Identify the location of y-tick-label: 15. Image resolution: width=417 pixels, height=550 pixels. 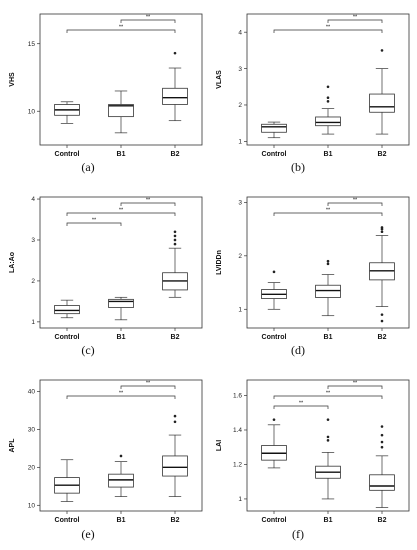
(32, 44).